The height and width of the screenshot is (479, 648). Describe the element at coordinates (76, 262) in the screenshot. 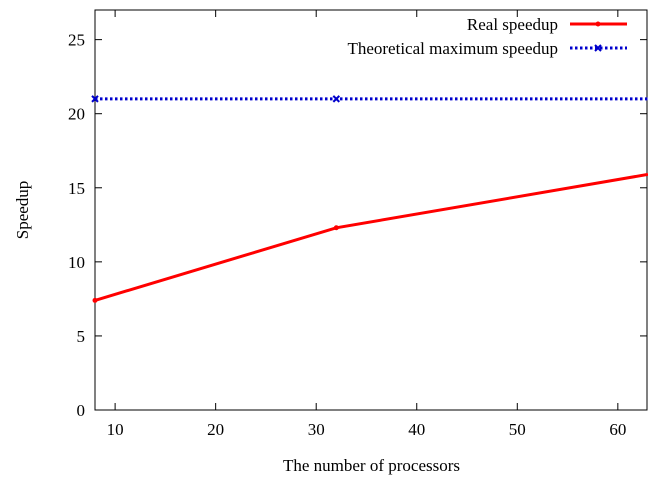

I see `y-tick-label: 10` at that location.